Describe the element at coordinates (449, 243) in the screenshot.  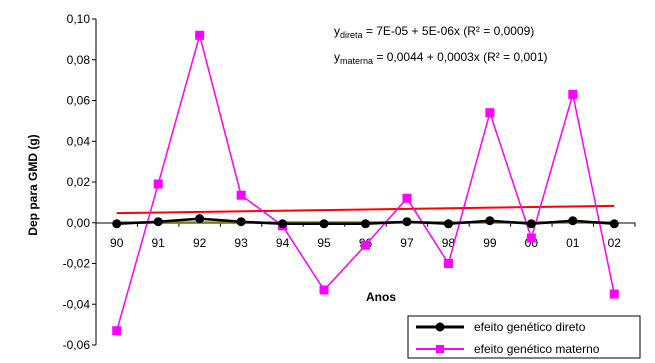
I see `x-tick-label: 98` at that location.